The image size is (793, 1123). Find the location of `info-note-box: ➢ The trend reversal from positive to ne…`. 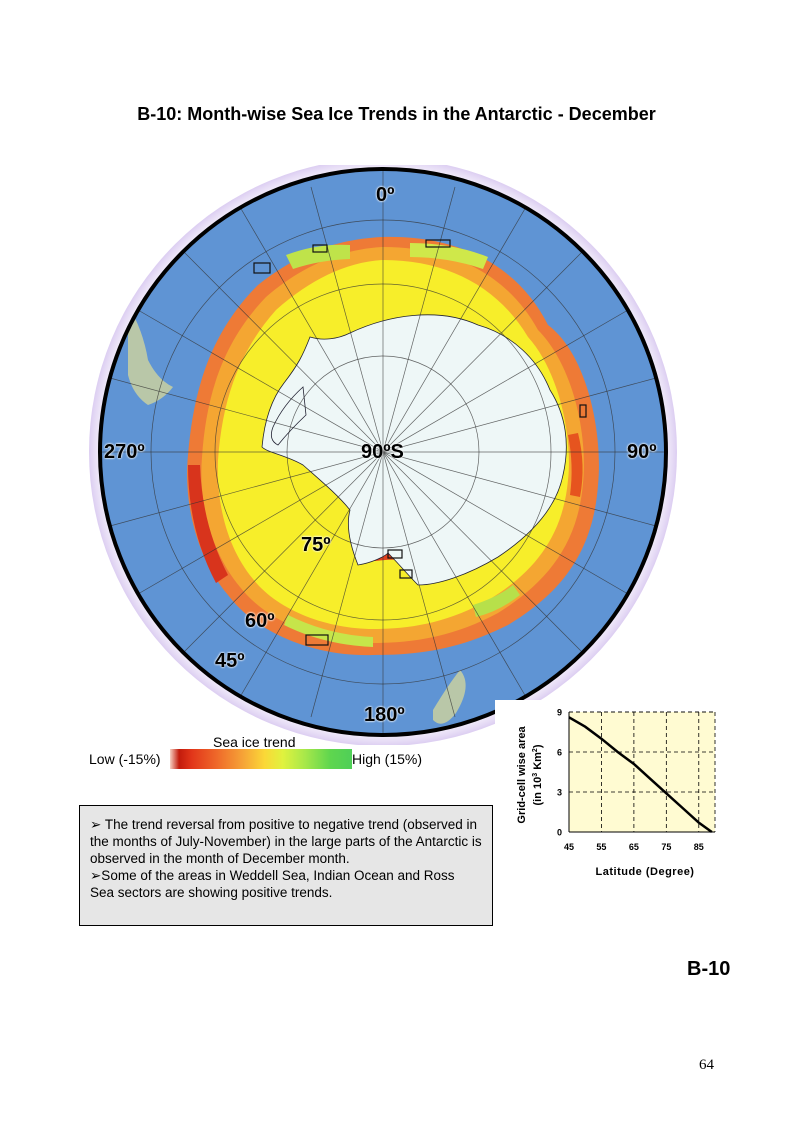

info-note-box: ➢ The trend reversal from positive to ne… is located at coordinates (286, 865).